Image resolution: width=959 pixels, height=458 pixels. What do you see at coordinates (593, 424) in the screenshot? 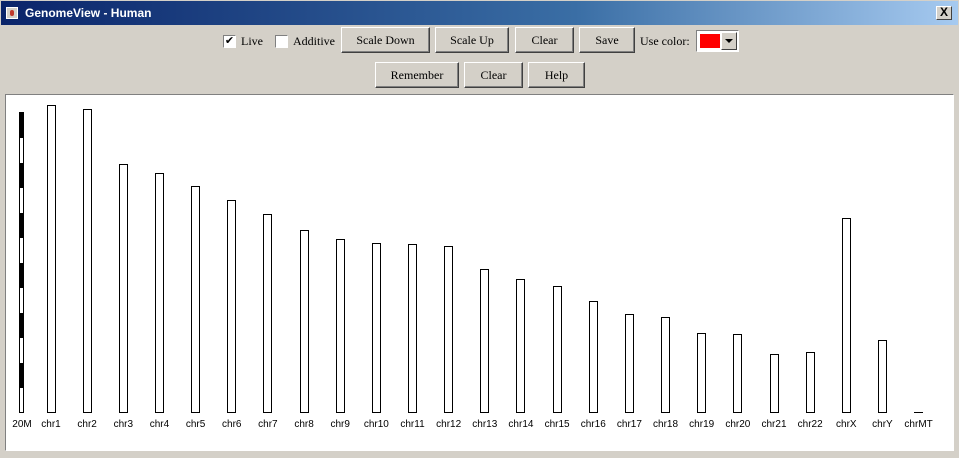
I see `chromosome-label-chr16: chr16` at bounding box center [593, 424].